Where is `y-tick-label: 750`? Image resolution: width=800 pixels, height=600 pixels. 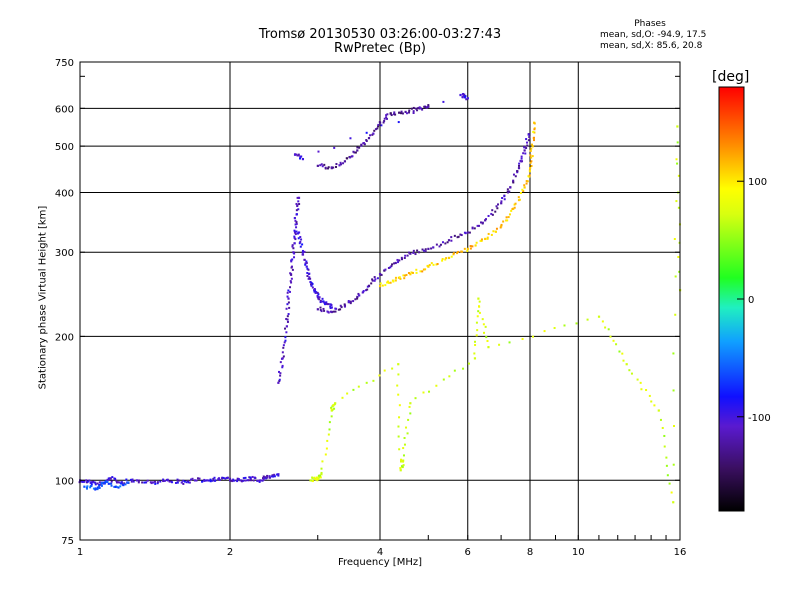 y-tick-label: 750 is located at coordinates (64, 63).